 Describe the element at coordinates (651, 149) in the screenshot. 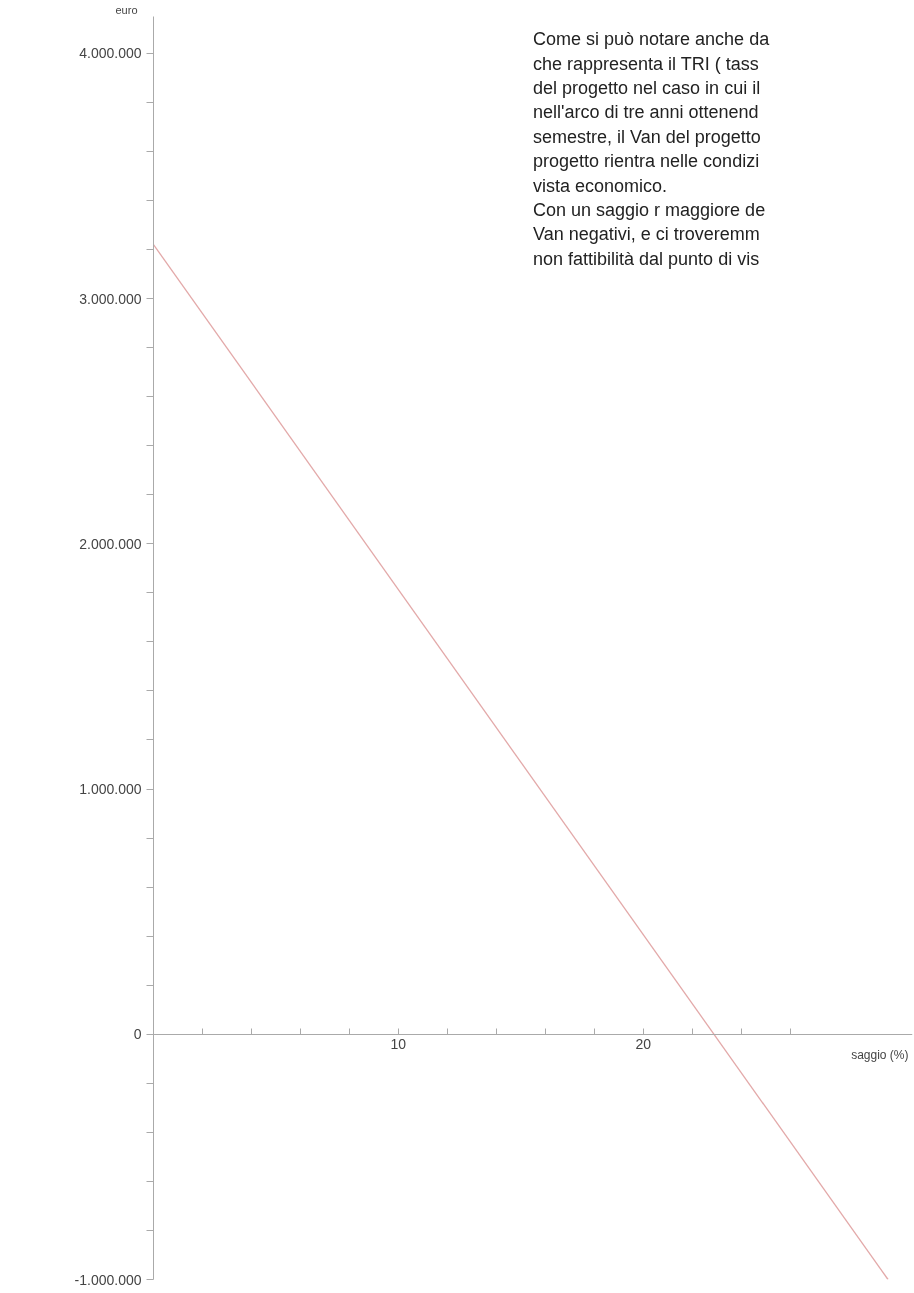

I see `text: Come si può notare anche da che rappresenta il TRI ( tass del progetto nel caso in cui il nell'arco di tre anni ottenend semestre, il Van del progetto progetto rientra nelle condizi vista economico. Con un saggio r maggiore de Van negativi, e ci troveremm non fattibilità dal punto di vis` at that location.